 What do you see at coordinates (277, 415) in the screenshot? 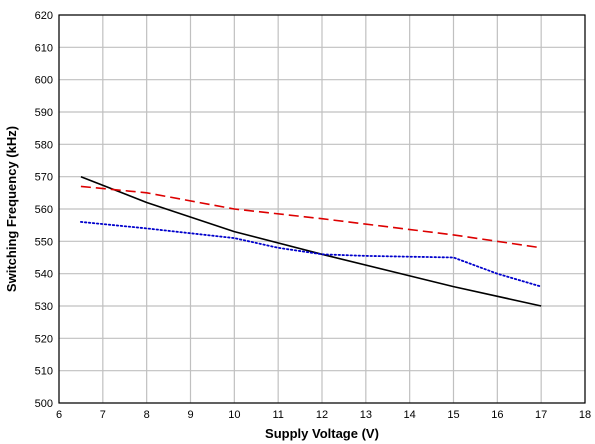
I see `x-tick-label: 11` at bounding box center [277, 415].